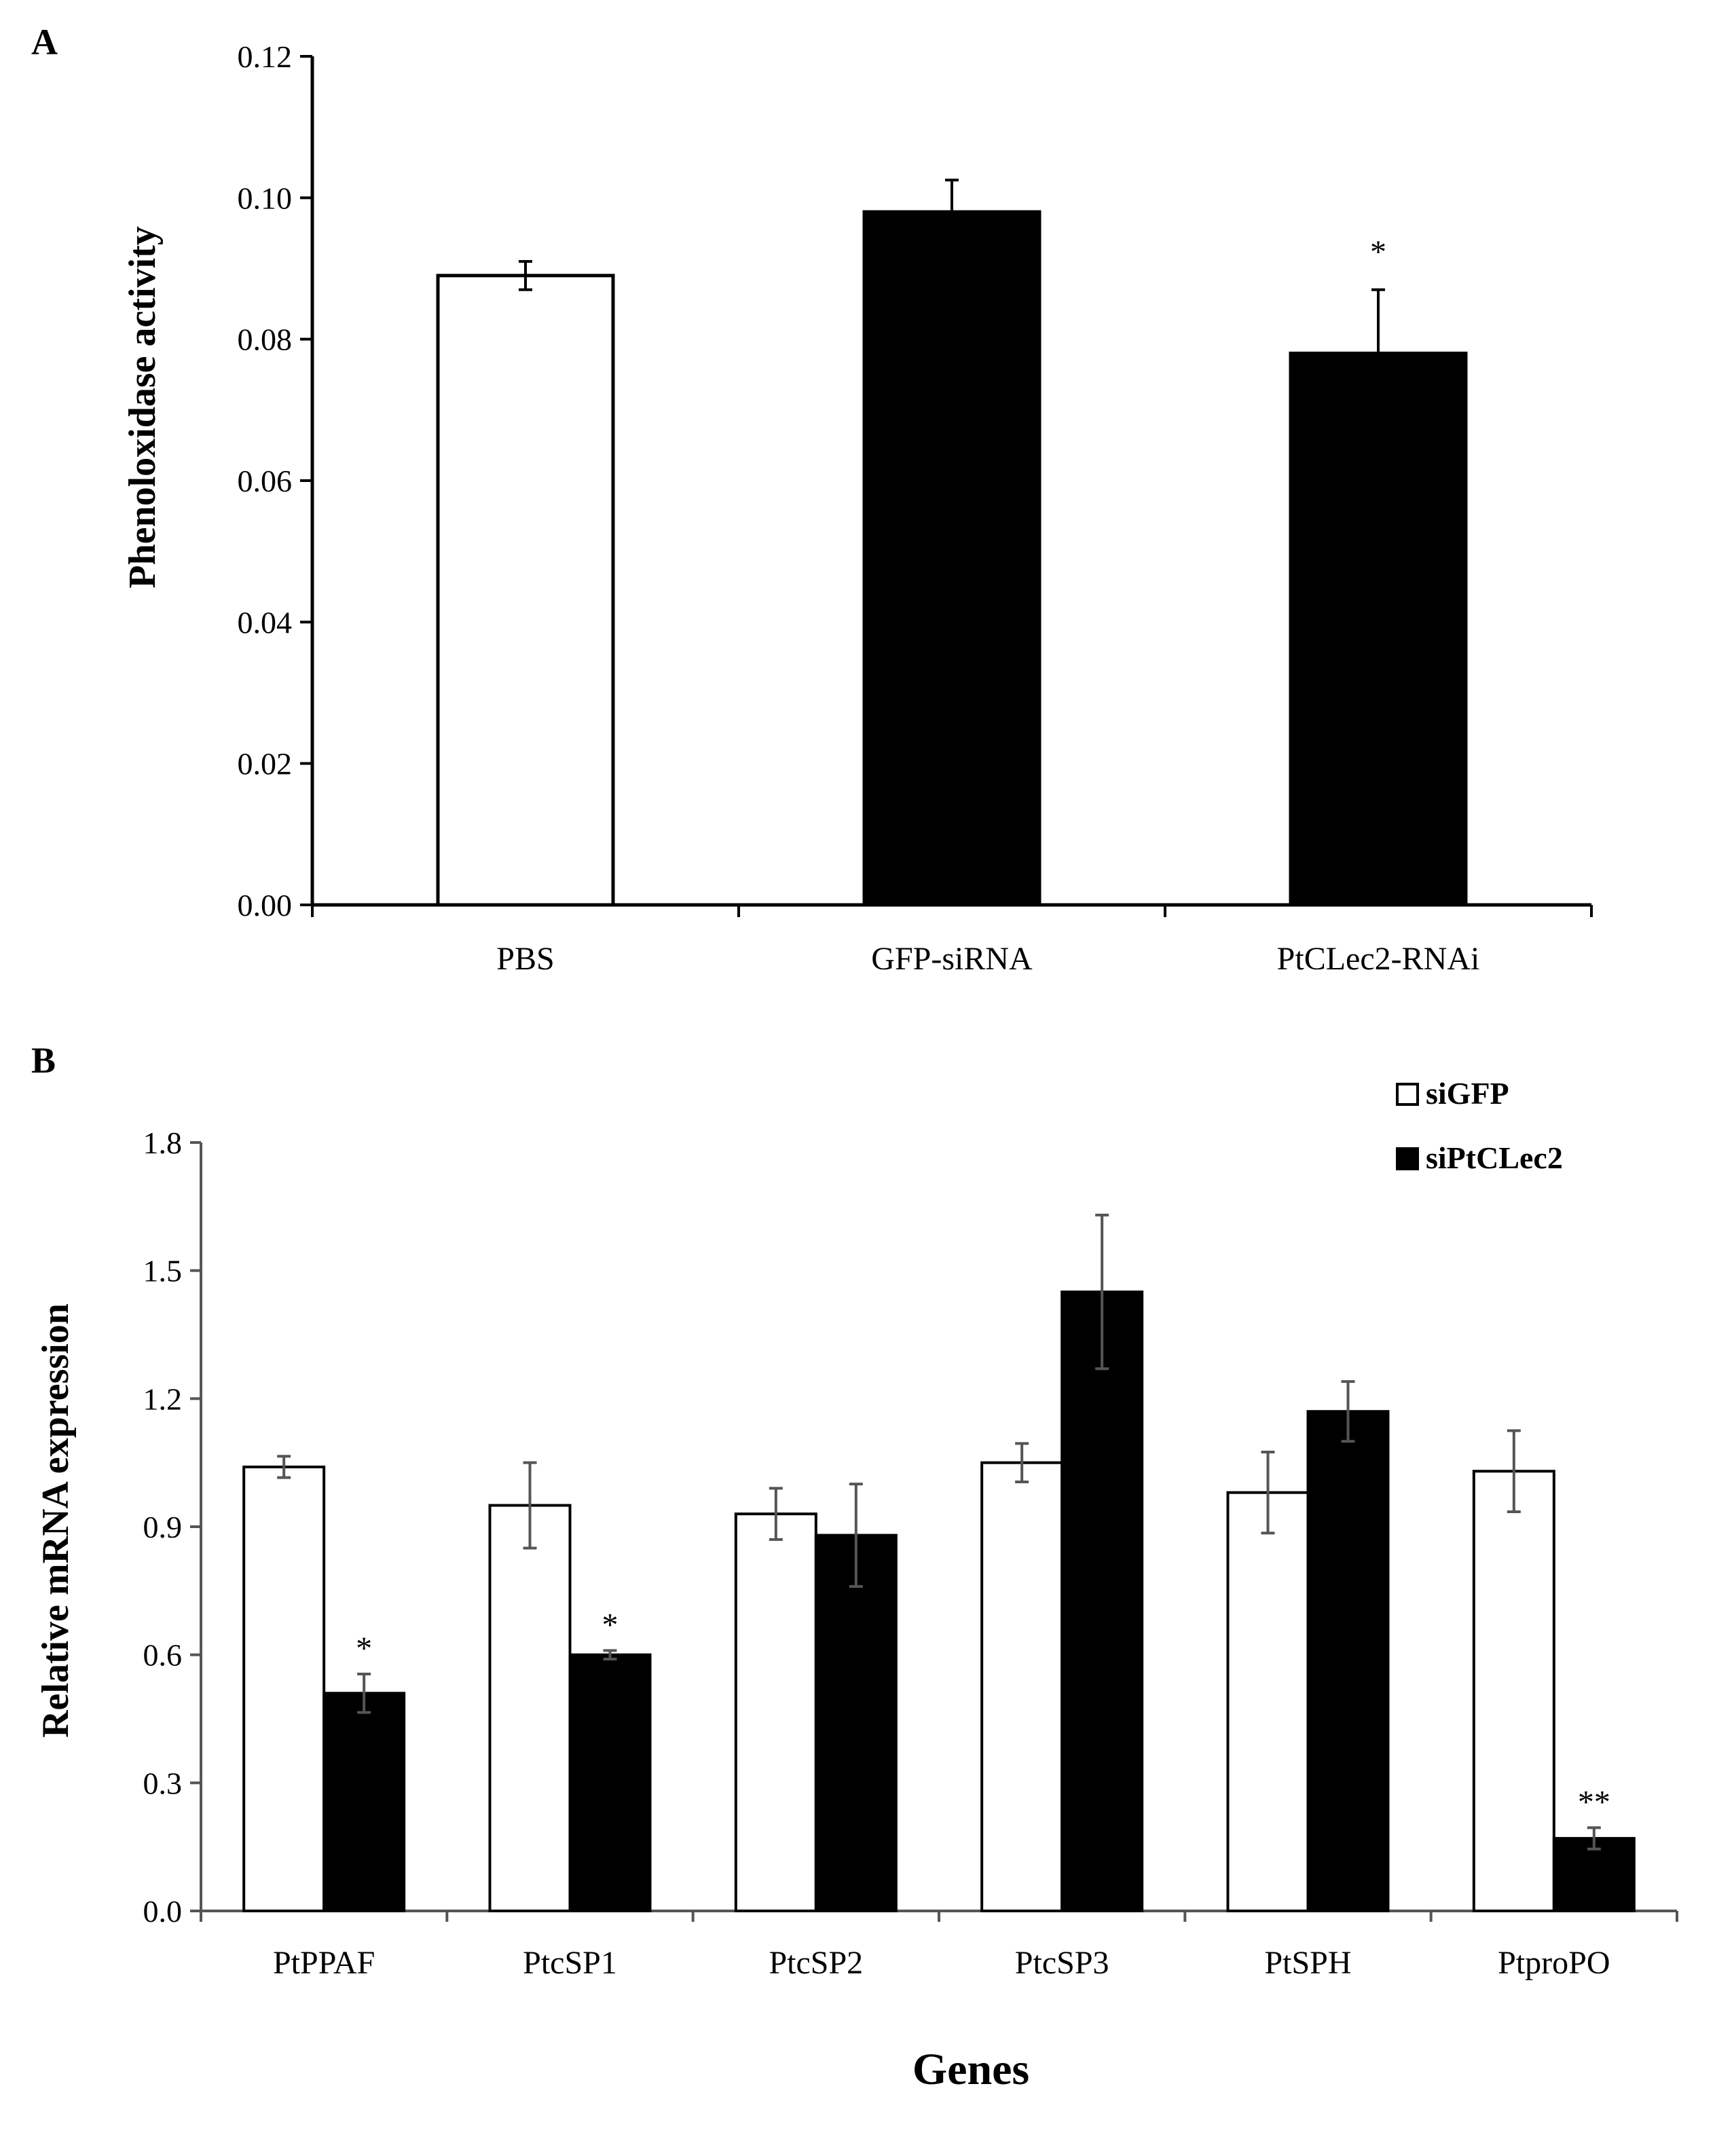  I want to click on panel-b-category-label: PtcSP2, so click(816, 1963).